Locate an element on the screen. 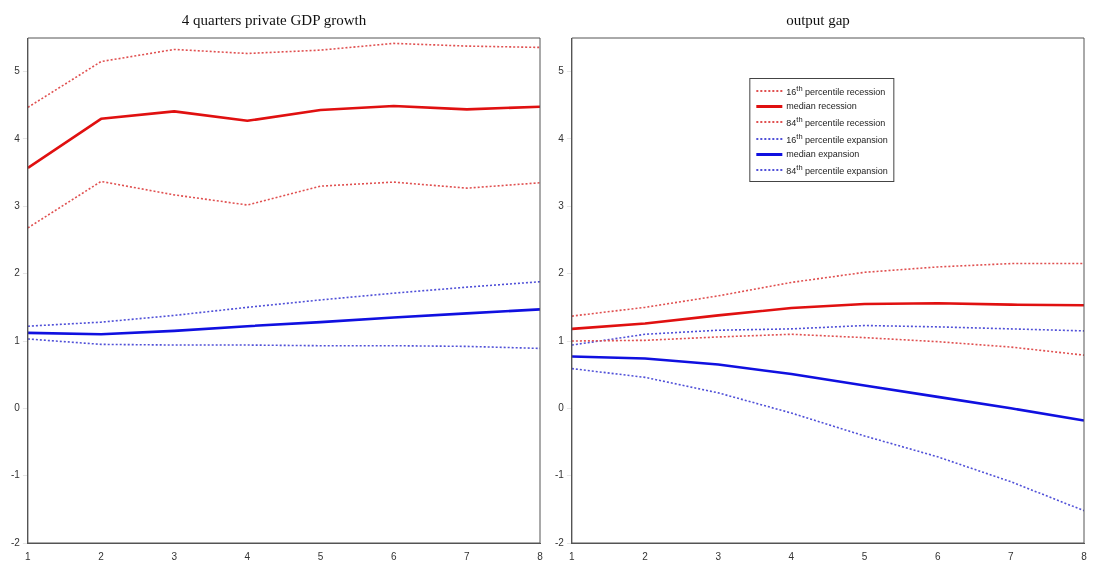  legend-label: 16$^{th}$ percentile recession is located at coordinates (836, 91).